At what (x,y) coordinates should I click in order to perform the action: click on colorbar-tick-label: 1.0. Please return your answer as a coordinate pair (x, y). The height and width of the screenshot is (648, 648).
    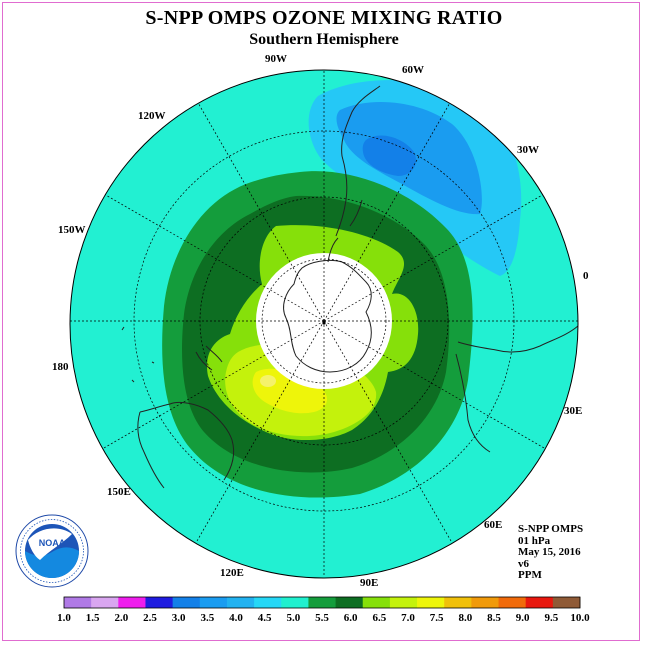
    Looking at the image, I should click on (64, 618).